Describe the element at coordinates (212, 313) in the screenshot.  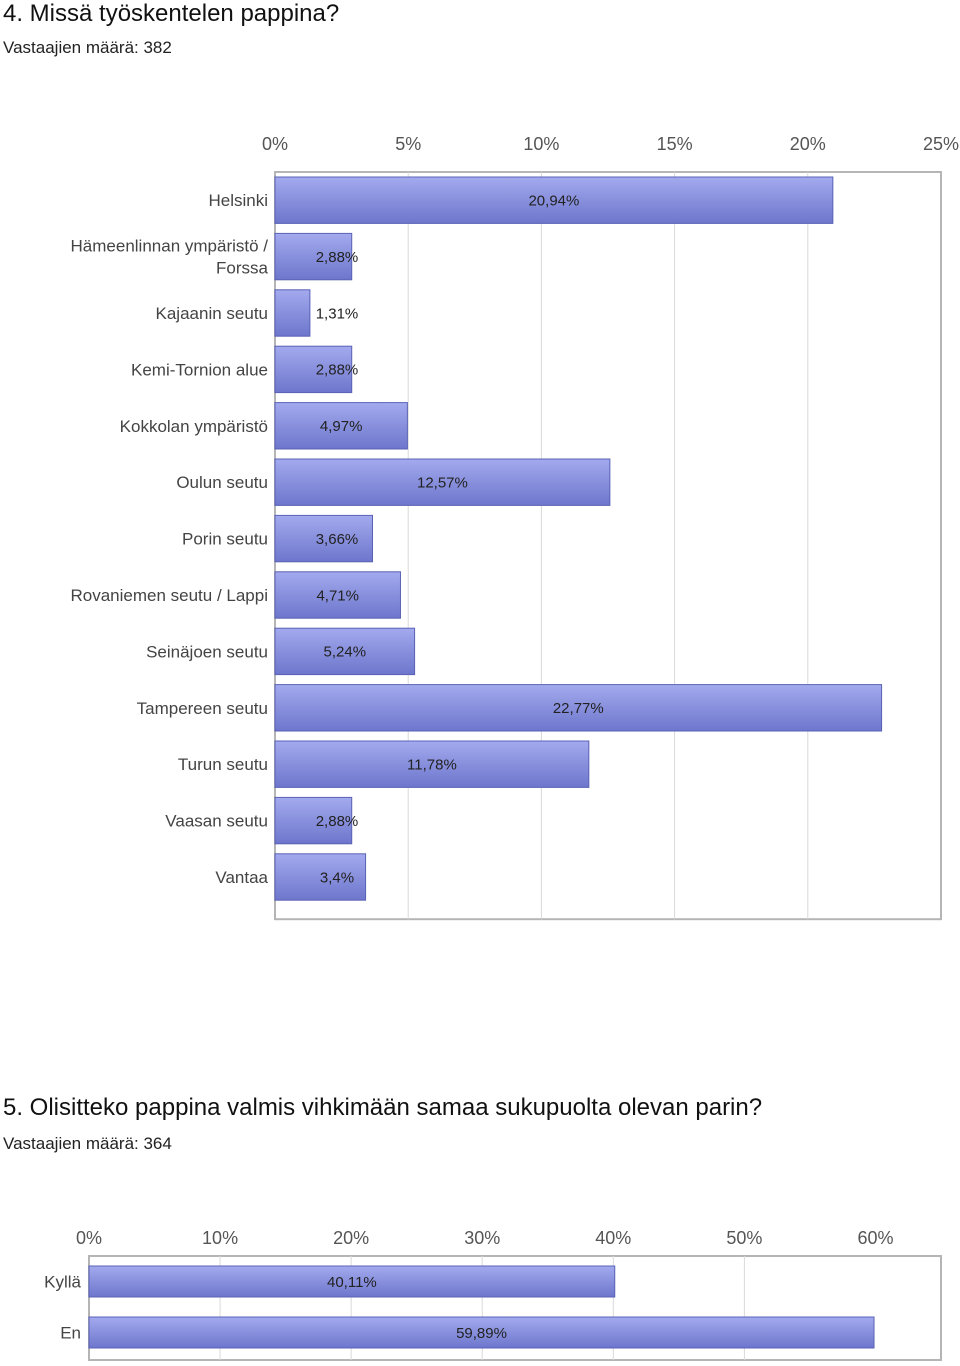
I see `category-label: Kajaanin seutu` at that location.